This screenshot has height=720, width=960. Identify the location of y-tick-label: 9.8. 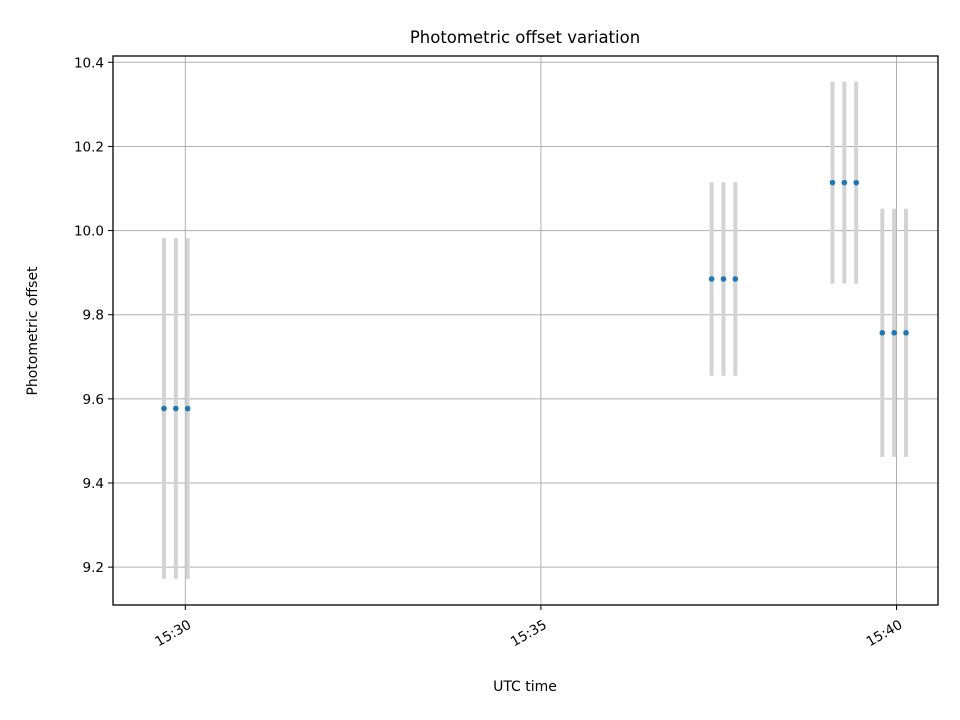
(93, 316).